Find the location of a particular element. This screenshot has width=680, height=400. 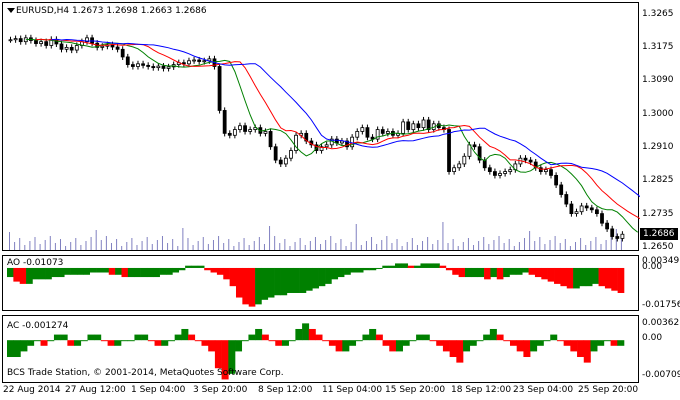

ao-label: AO -0.01073 is located at coordinates (35, 263).